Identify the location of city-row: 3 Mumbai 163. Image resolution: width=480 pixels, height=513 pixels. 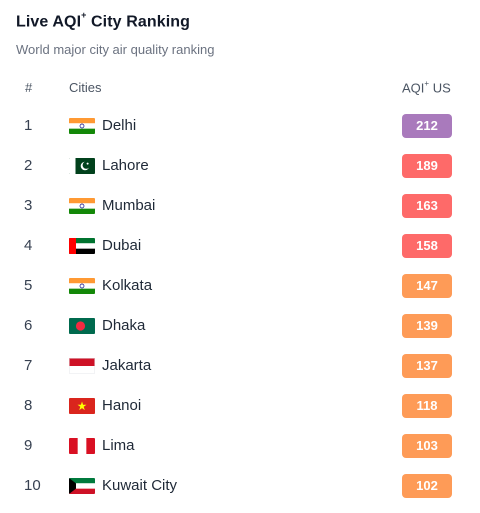
(240, 206).